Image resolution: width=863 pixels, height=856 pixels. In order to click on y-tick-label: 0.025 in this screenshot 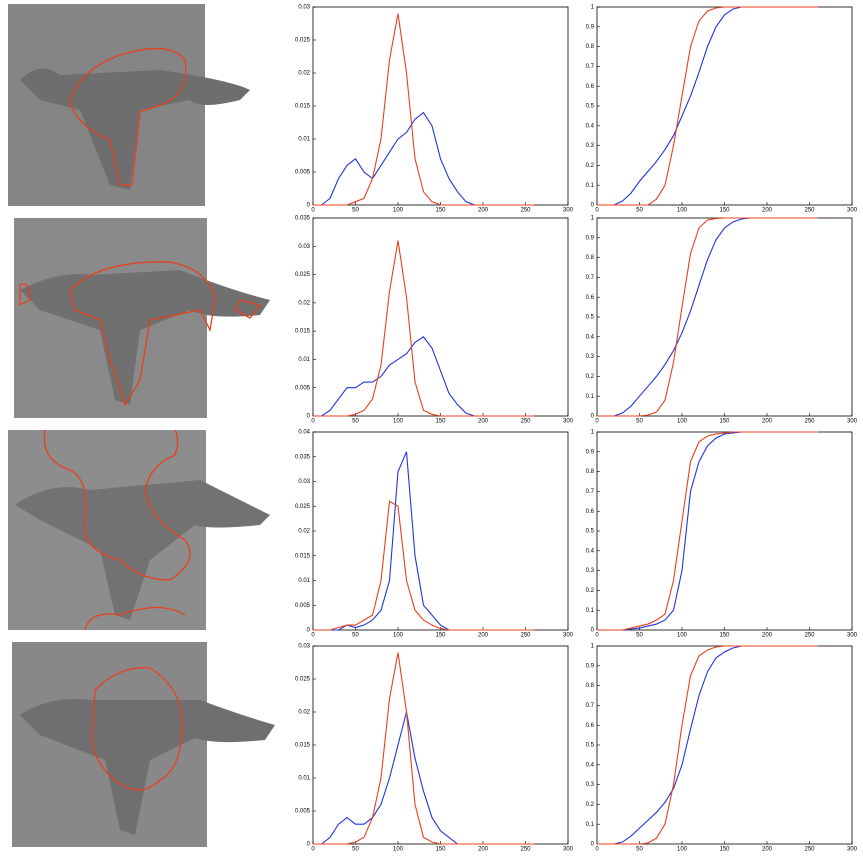, I will do `click(303, 275)`.